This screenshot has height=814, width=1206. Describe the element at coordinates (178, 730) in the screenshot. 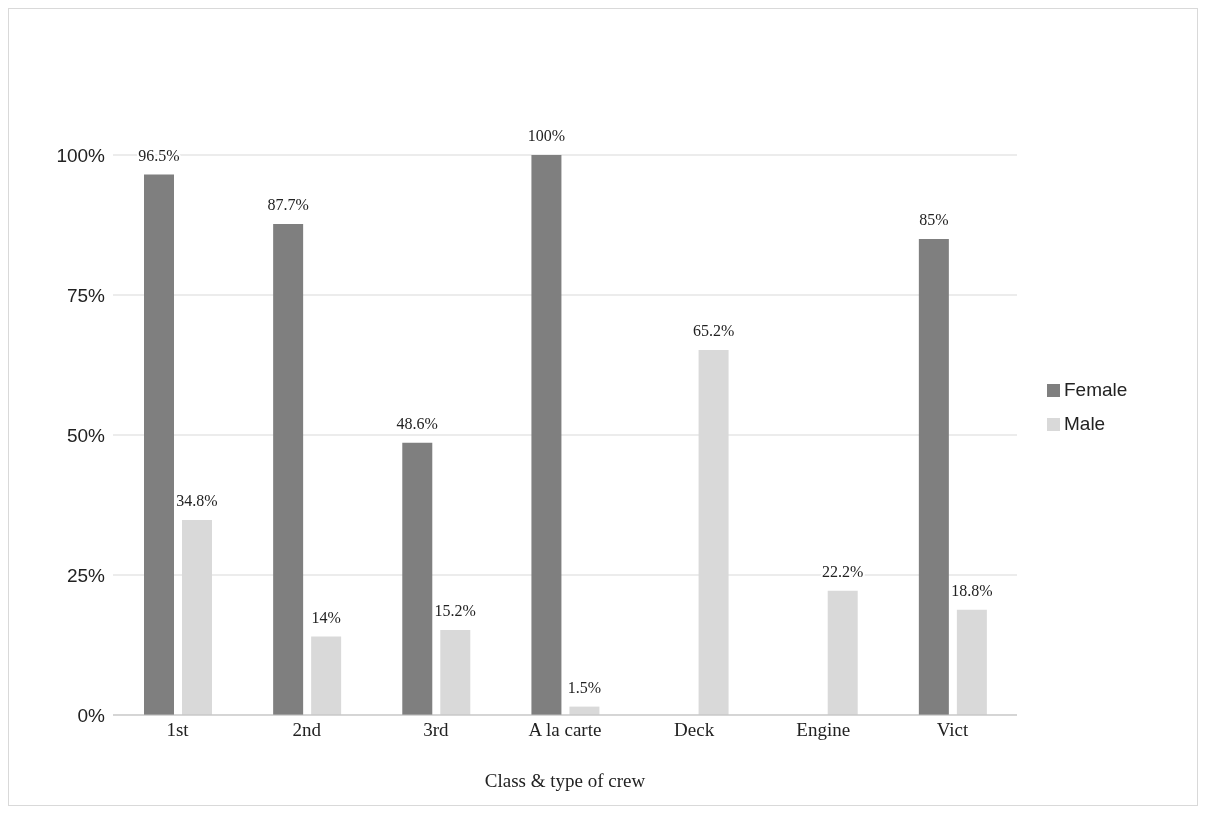

I see `x-tick-label: 1st` at that location.